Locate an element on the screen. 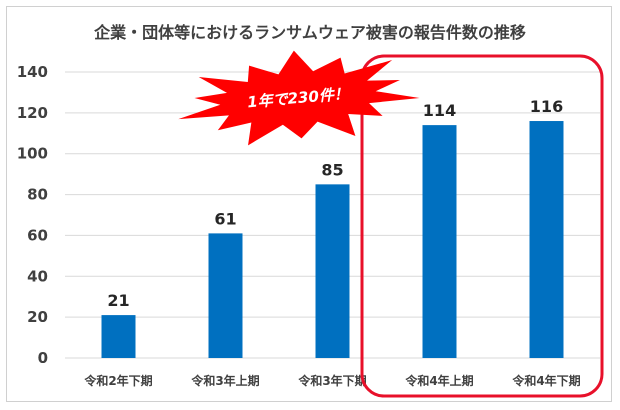 The height and width of the screenshot is (410, 620). data-label: 61 is located at coordinates (225, 218).